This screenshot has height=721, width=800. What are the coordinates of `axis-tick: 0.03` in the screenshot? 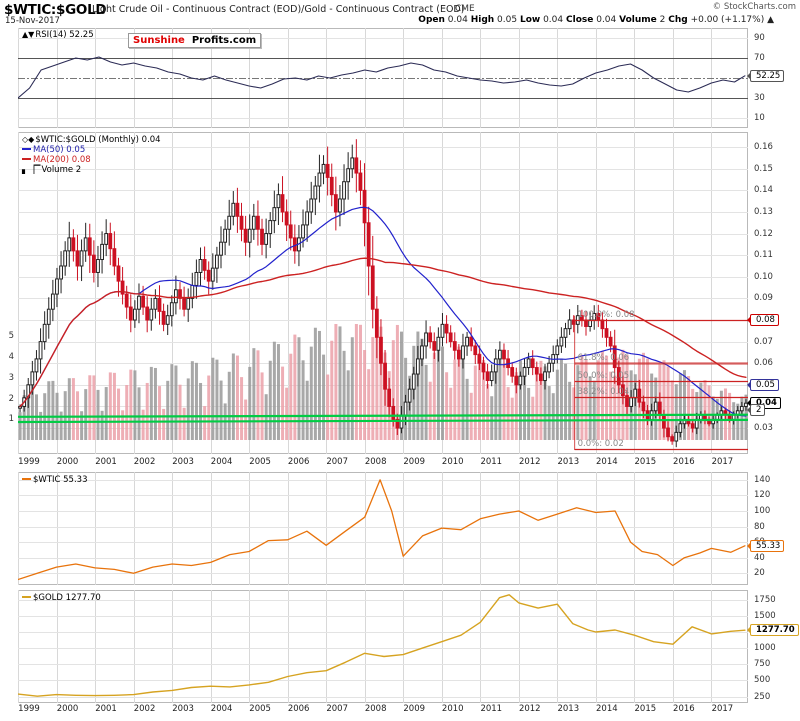 It's located at (763, 428).